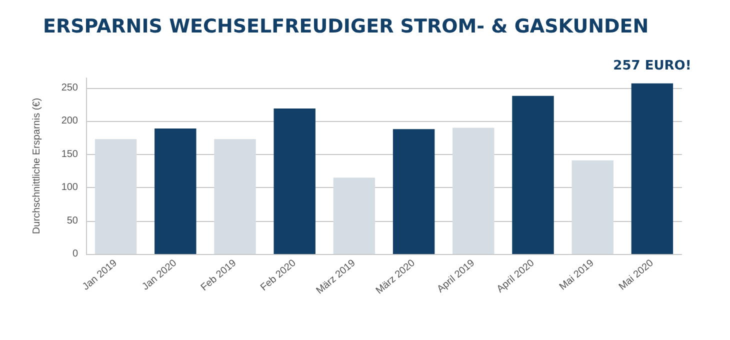  Describe the element at coordinates (69, 188) in the screenshot. I see `y-tick-label: 100` at that location.